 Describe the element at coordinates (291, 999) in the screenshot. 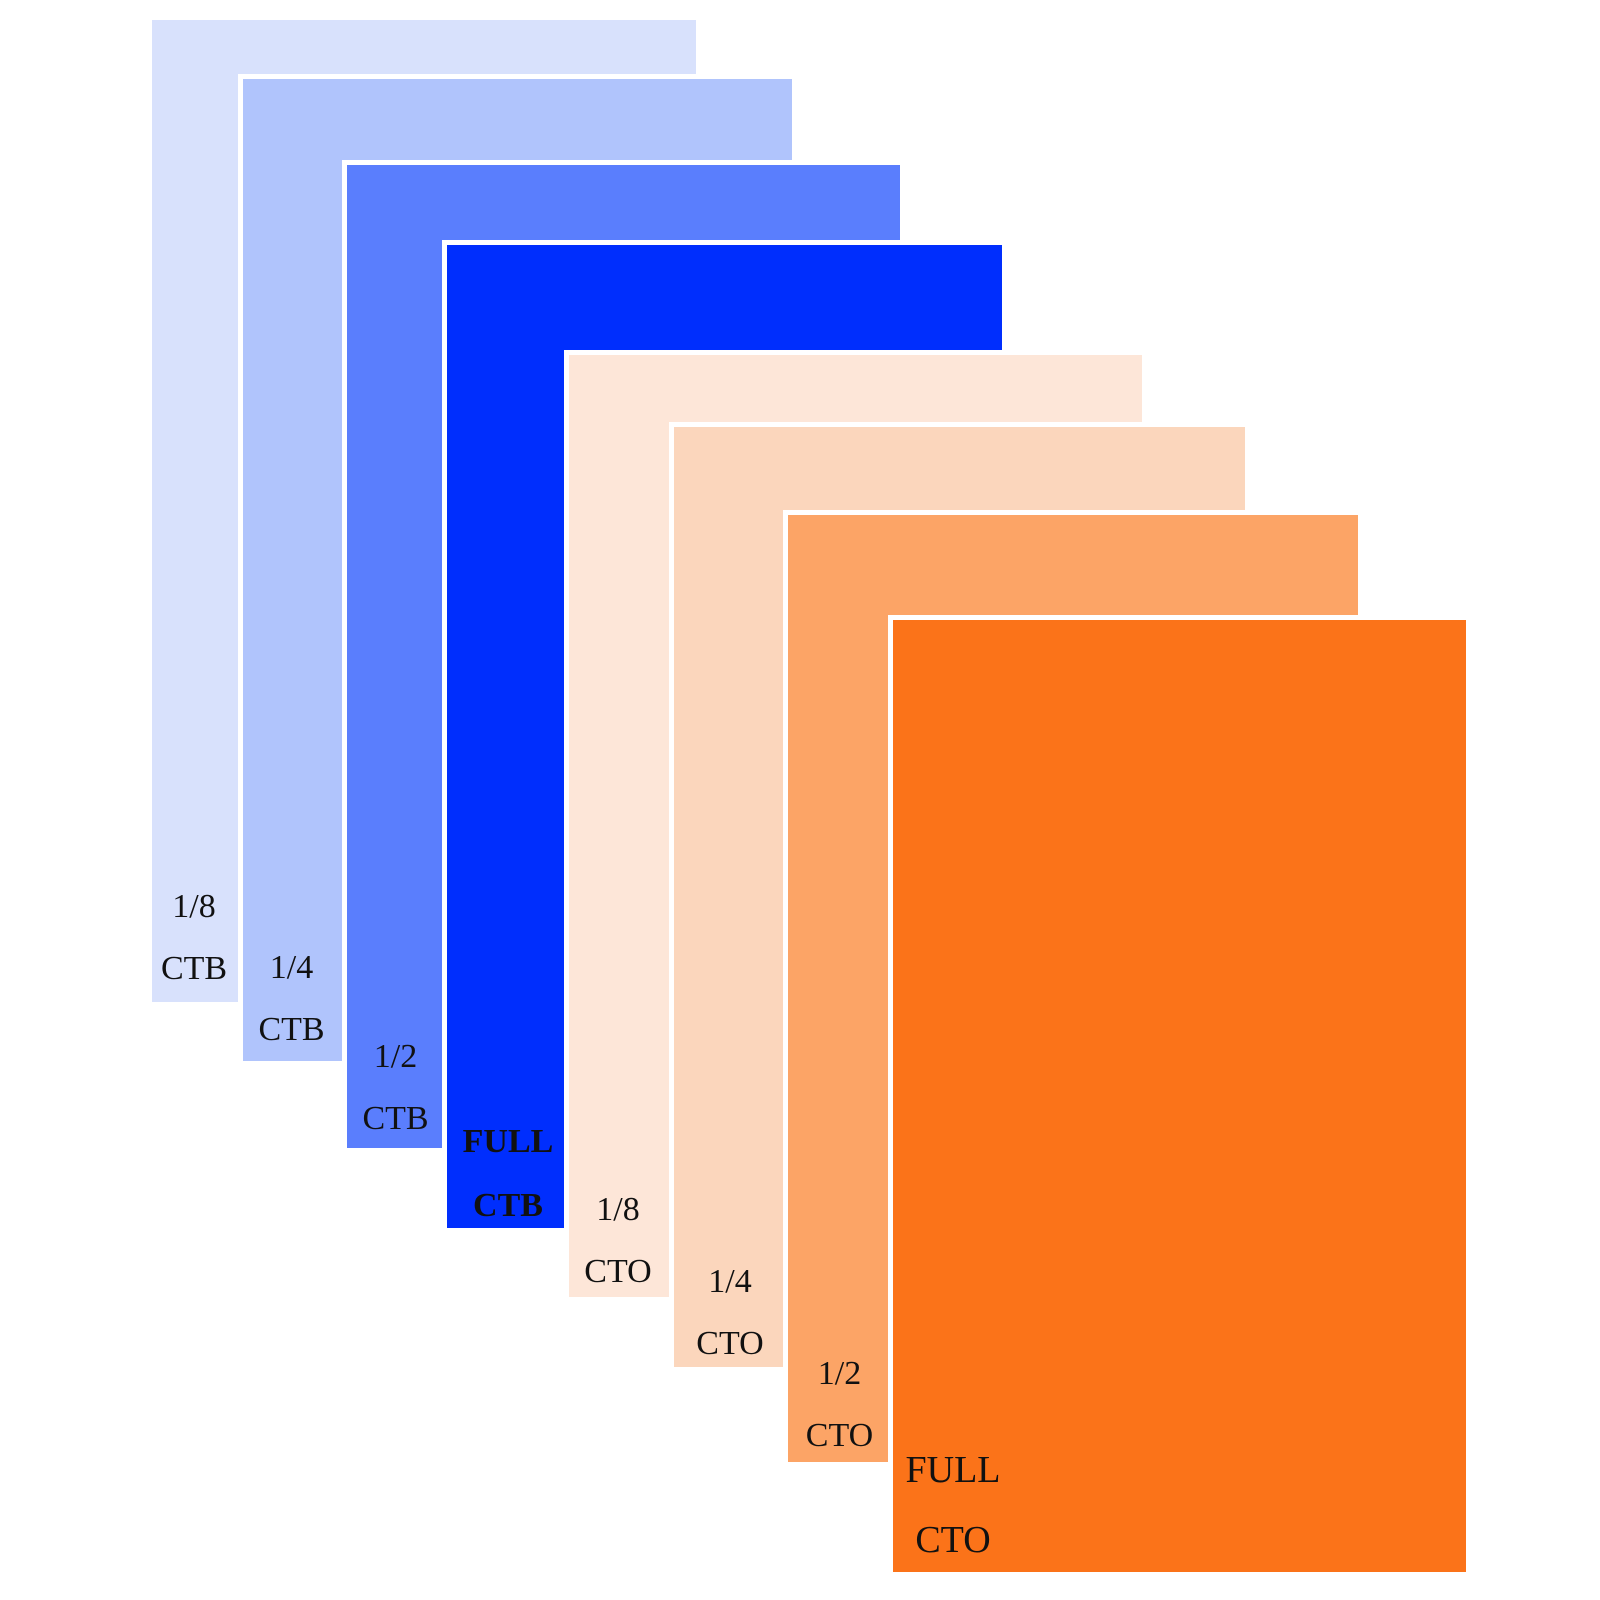

I see `gel-label-quarter-ctb: 1/4 CTB` at that location.